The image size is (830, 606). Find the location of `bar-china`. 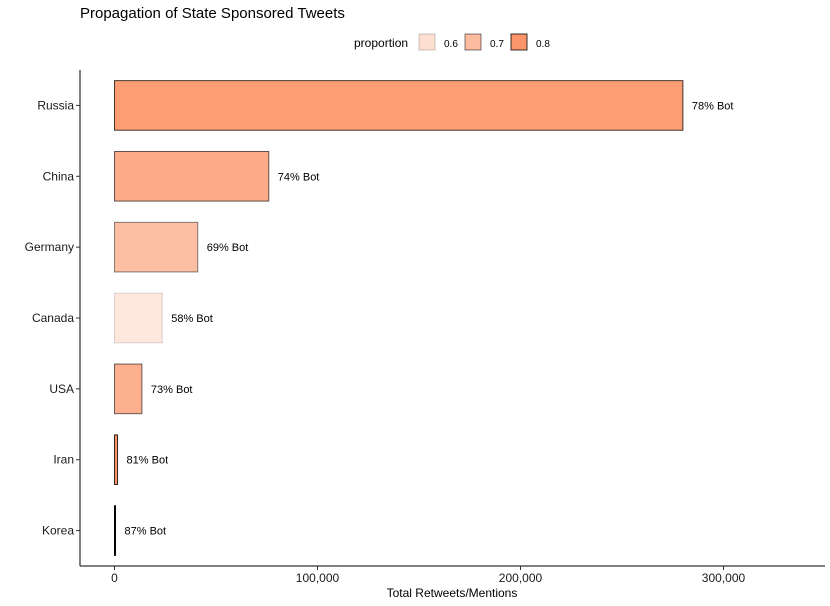

bar-china is located at coordinates (192, 176).